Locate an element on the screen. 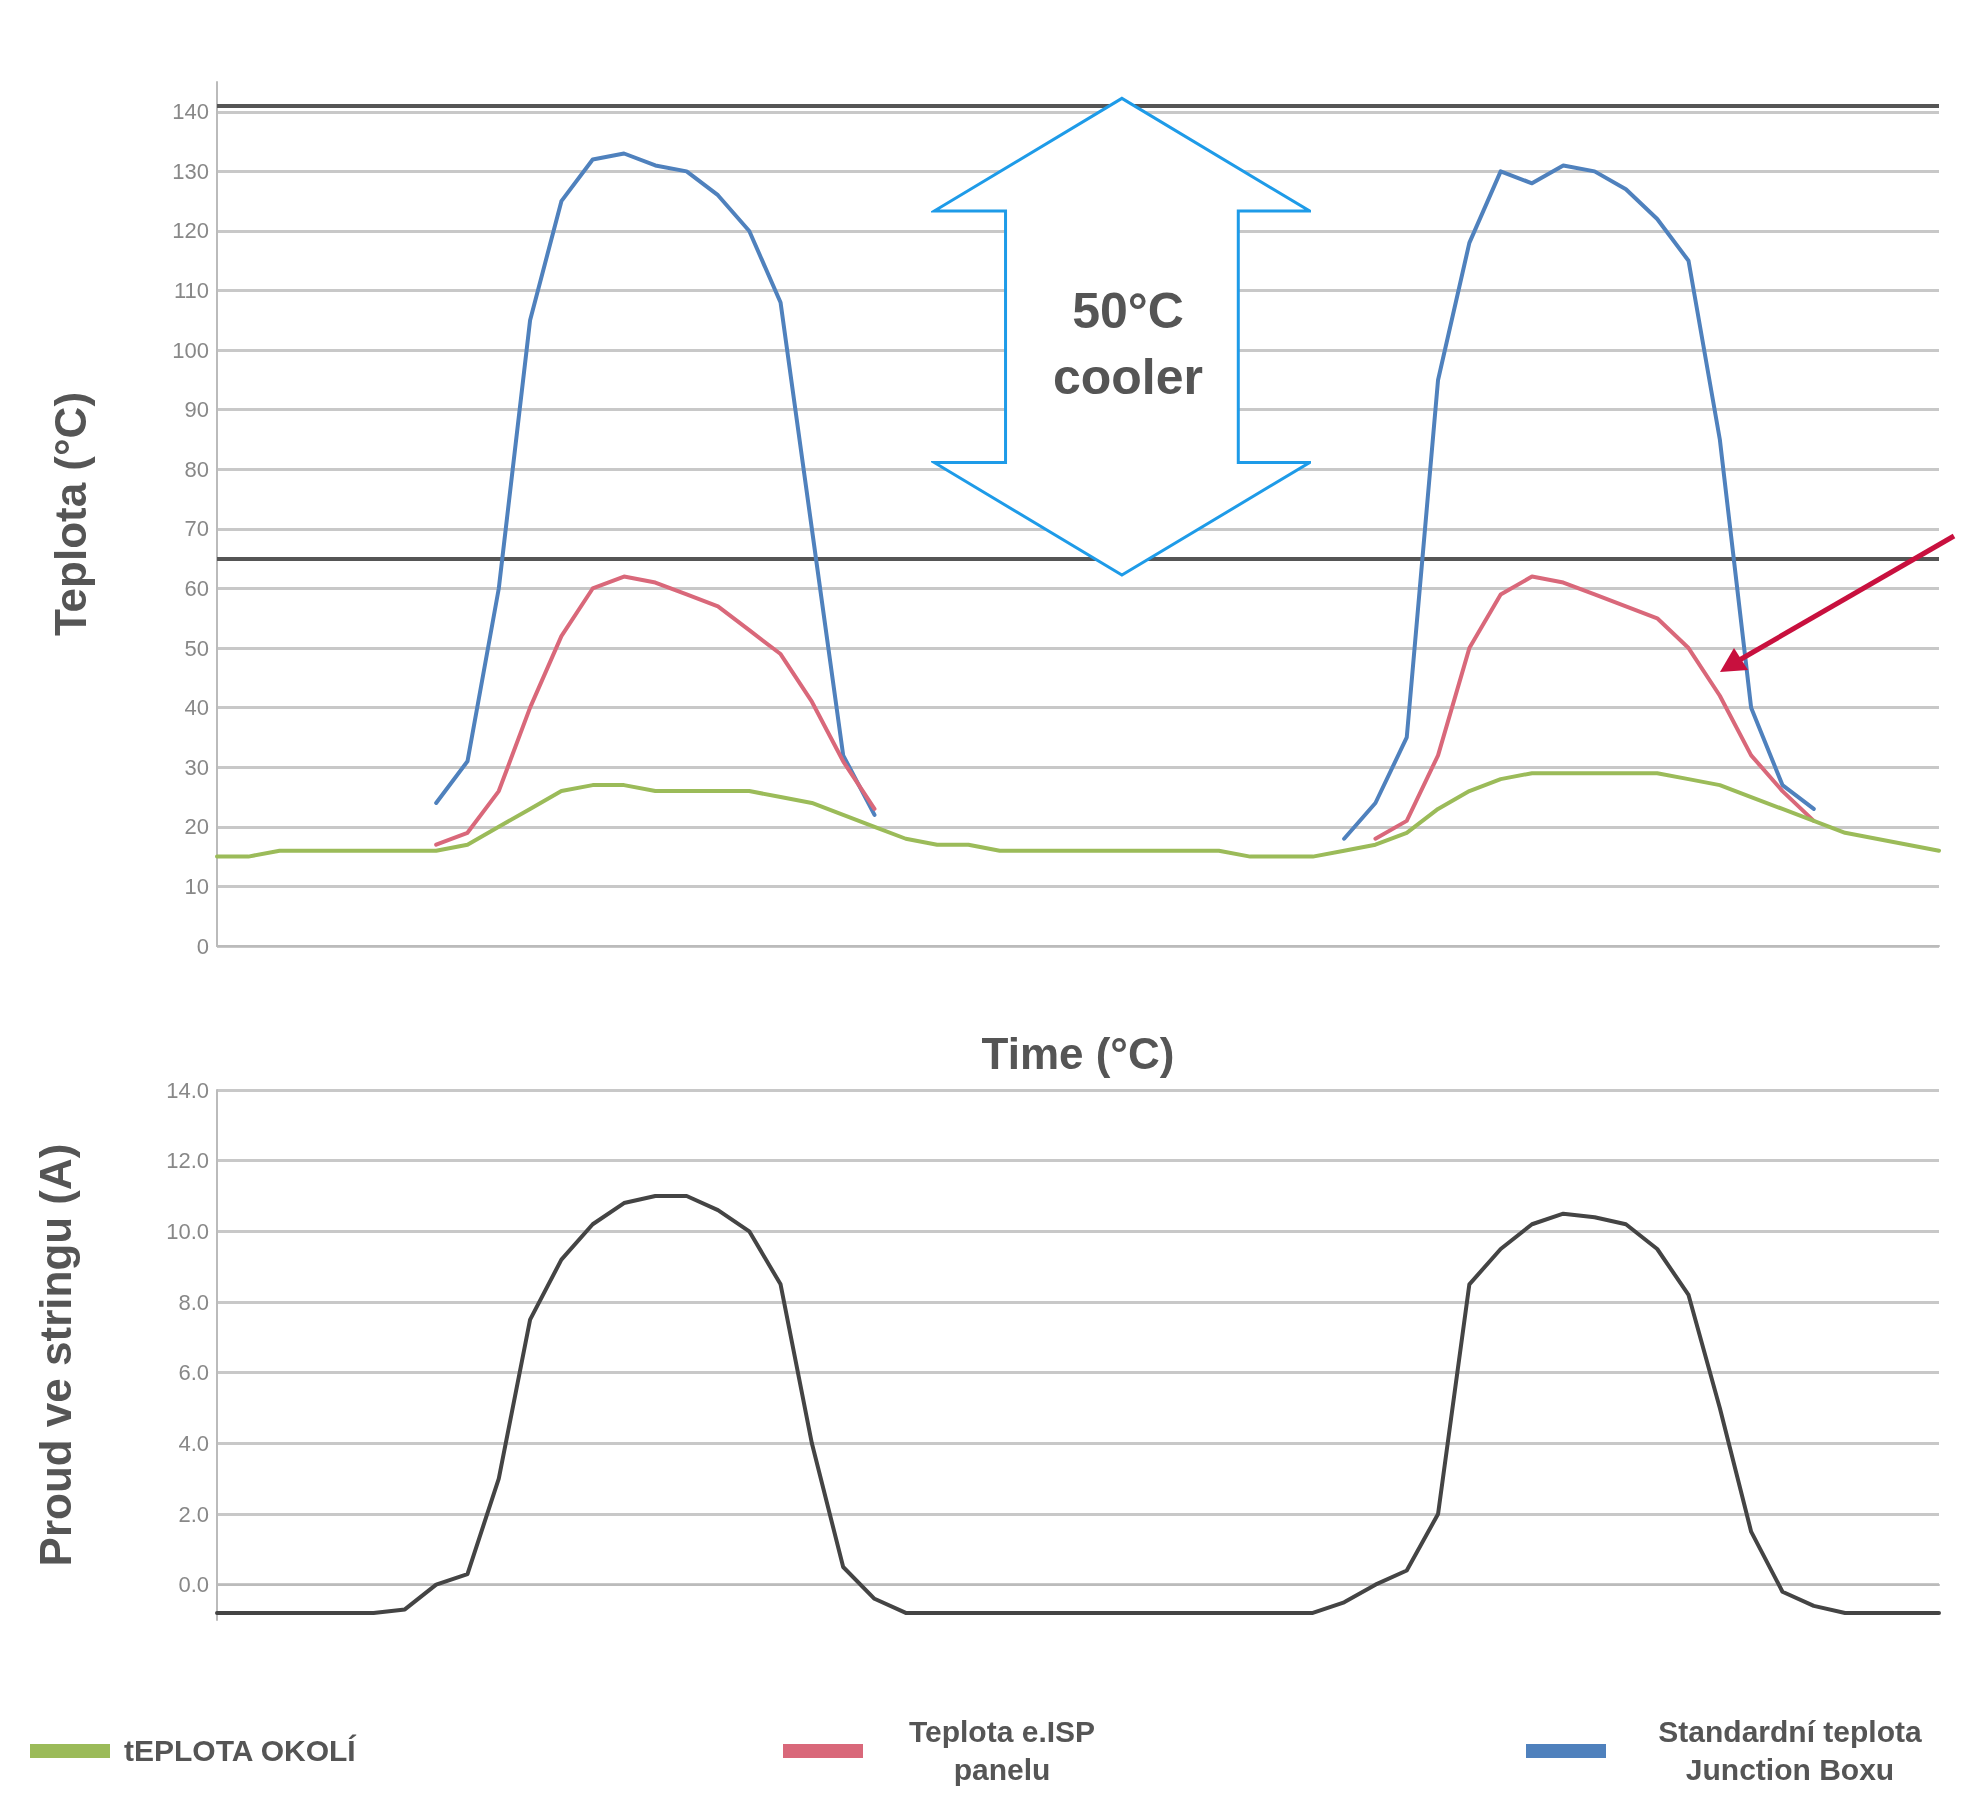 The height and width of the screenshot is (1803, 1962). y-tick-label: 60 is located at coordinates (196, 588).